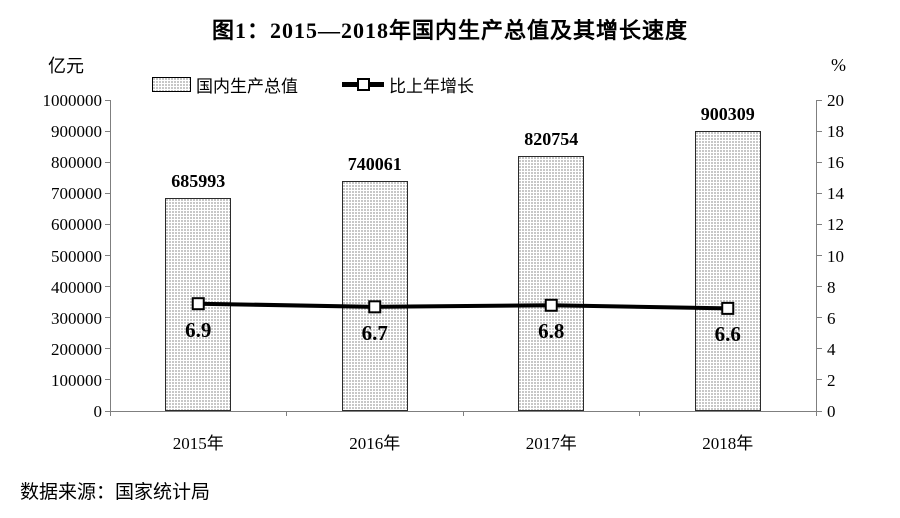  Describe the element at coordinates (831, 287) in the screenshot. I see `right-axis-tick-label: 8` at that location.